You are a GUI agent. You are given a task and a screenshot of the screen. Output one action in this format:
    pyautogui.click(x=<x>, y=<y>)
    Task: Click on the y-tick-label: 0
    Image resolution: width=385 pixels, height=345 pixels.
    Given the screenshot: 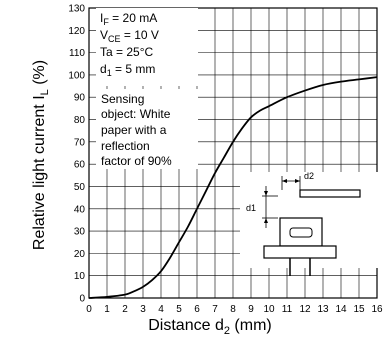 What is the action you would take?
    pyautogui.click(x=82, y=299)
    